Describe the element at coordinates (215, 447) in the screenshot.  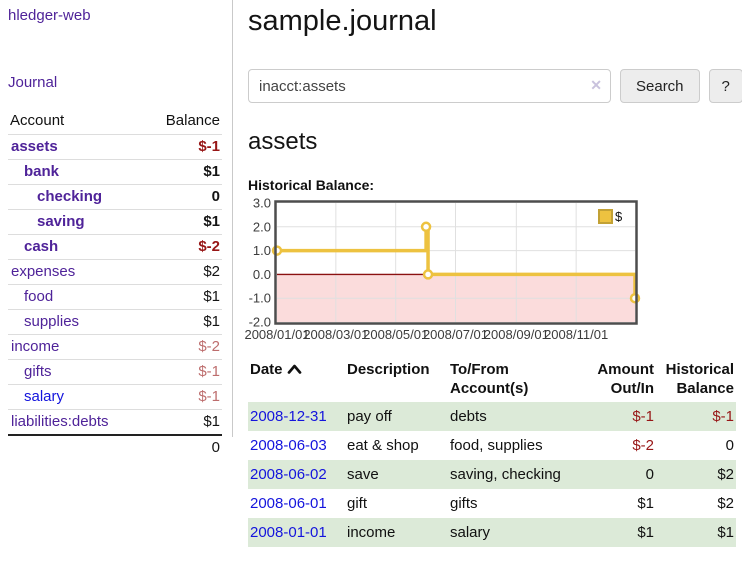
I see `accounts-total-value: 0` at that location.